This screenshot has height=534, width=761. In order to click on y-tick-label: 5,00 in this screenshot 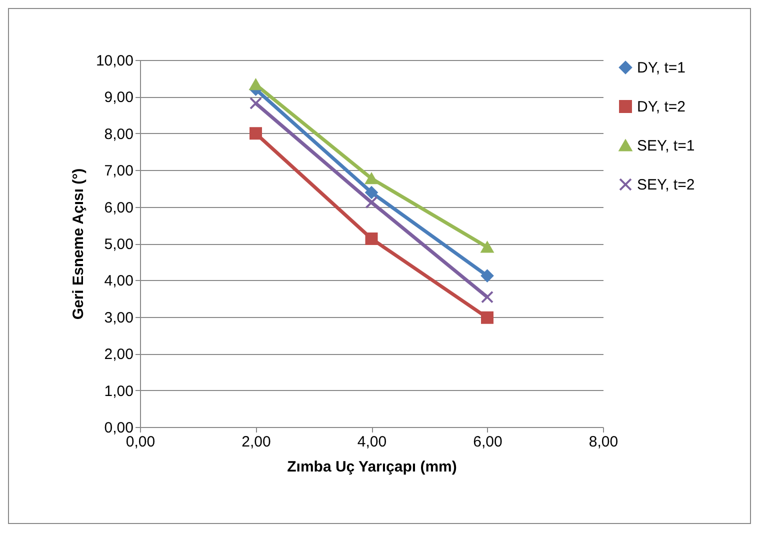, I will do `click(119, 244)`.